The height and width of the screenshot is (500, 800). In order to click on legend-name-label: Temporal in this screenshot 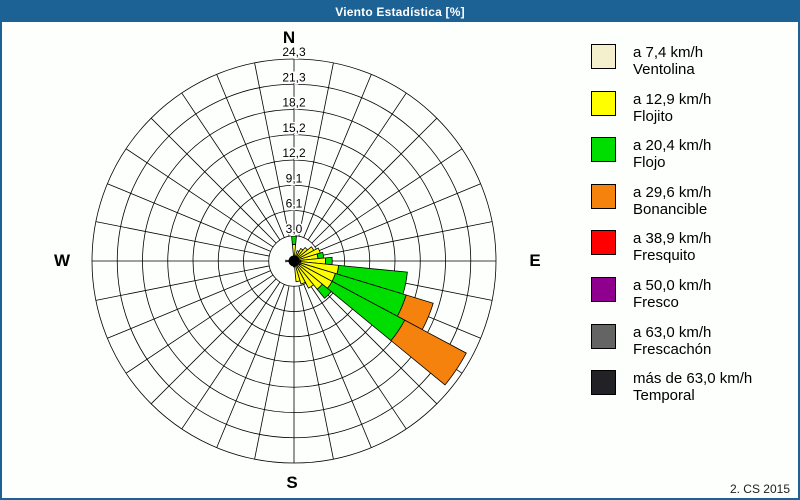, I will do `click(664, 396)`.